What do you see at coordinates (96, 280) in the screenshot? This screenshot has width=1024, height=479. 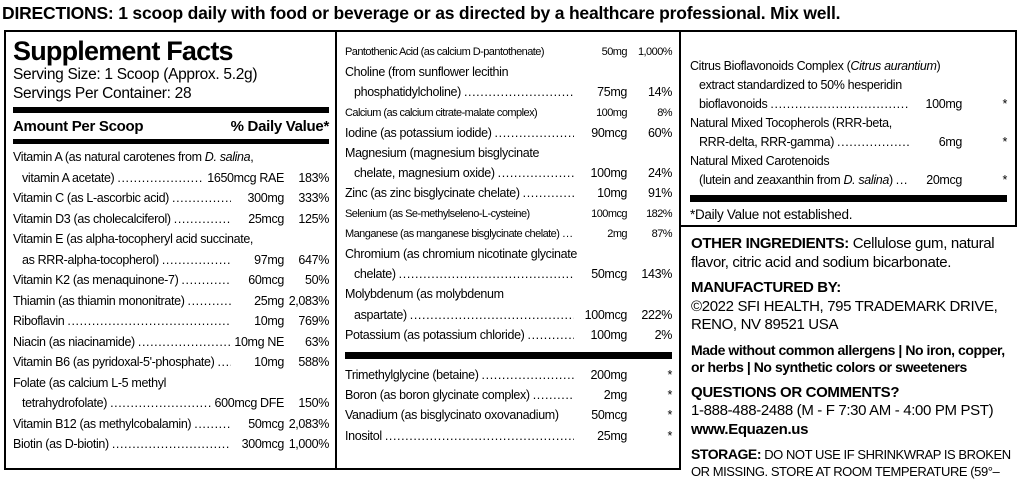 I see `nutrient-name: Vitamin K2 (as menaquinone-7)` at bounding box center [96, 280].